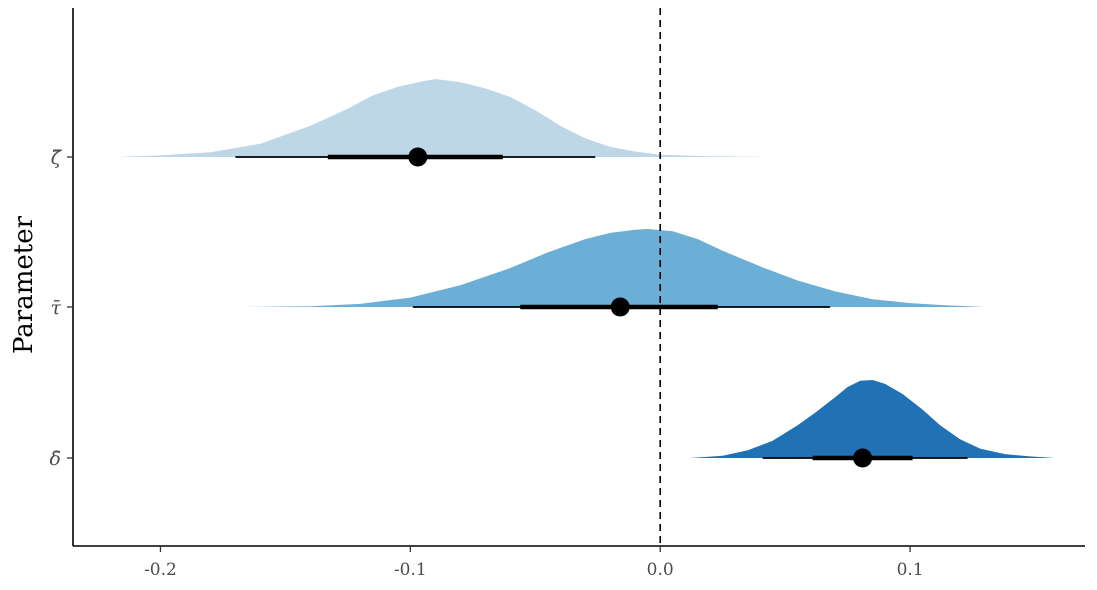  I want to click on x-tick-label-2: -0.1, so click(410, 570).